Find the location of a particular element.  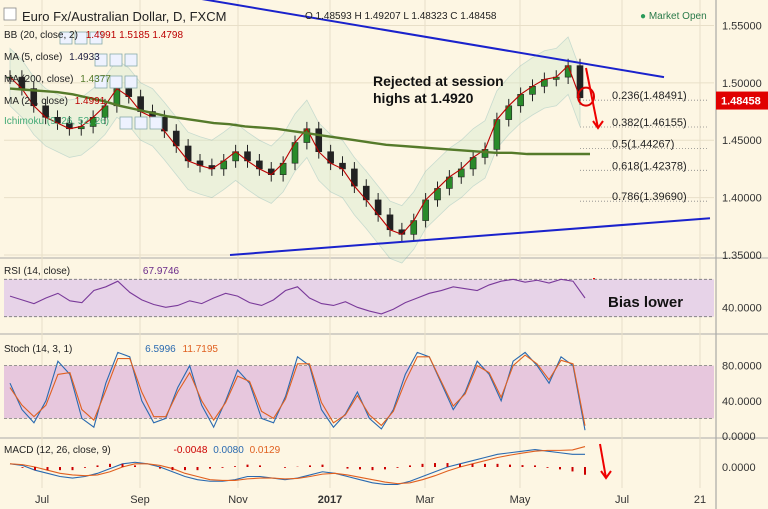

ma20-value: 1.4991 is located at coordinates (90, 101).